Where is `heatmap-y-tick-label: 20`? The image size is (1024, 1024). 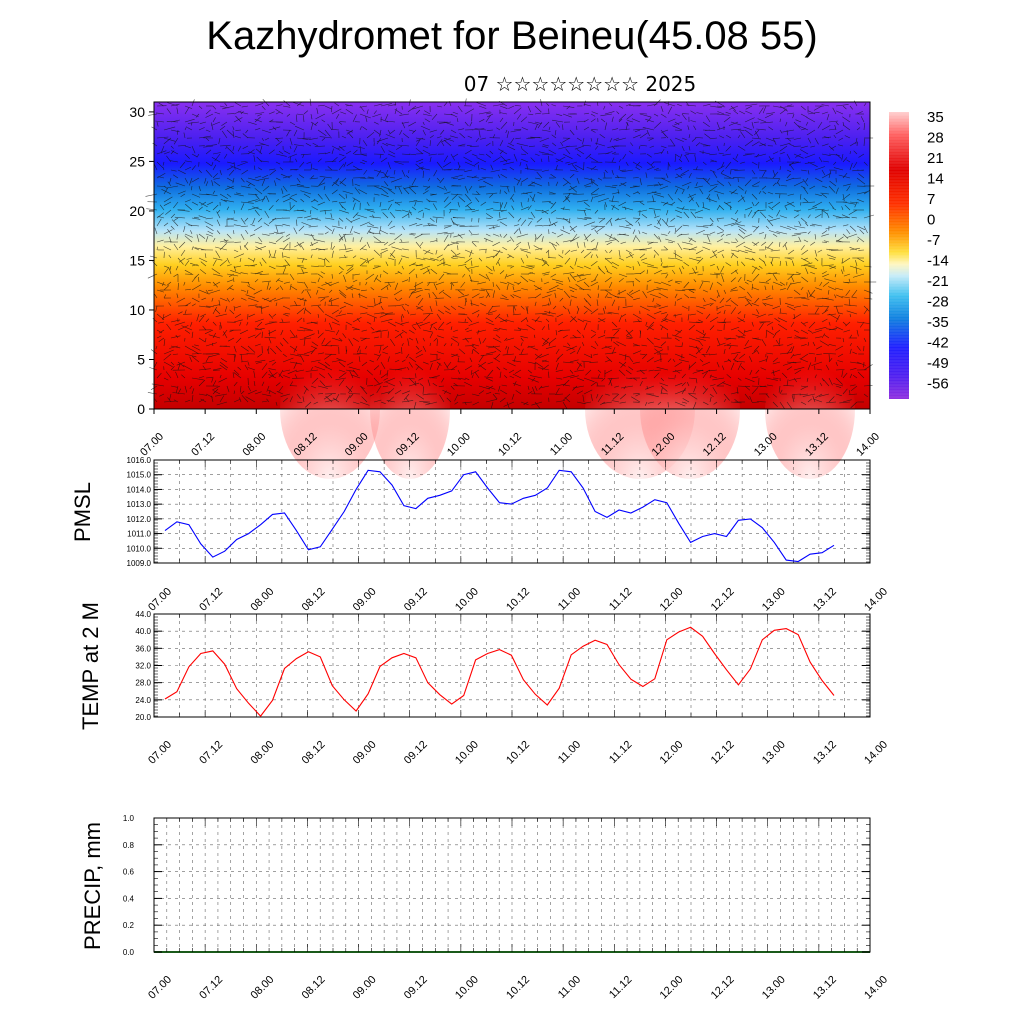
heatmap-y-tick-label: 20 is located at coordinates (137, 211).